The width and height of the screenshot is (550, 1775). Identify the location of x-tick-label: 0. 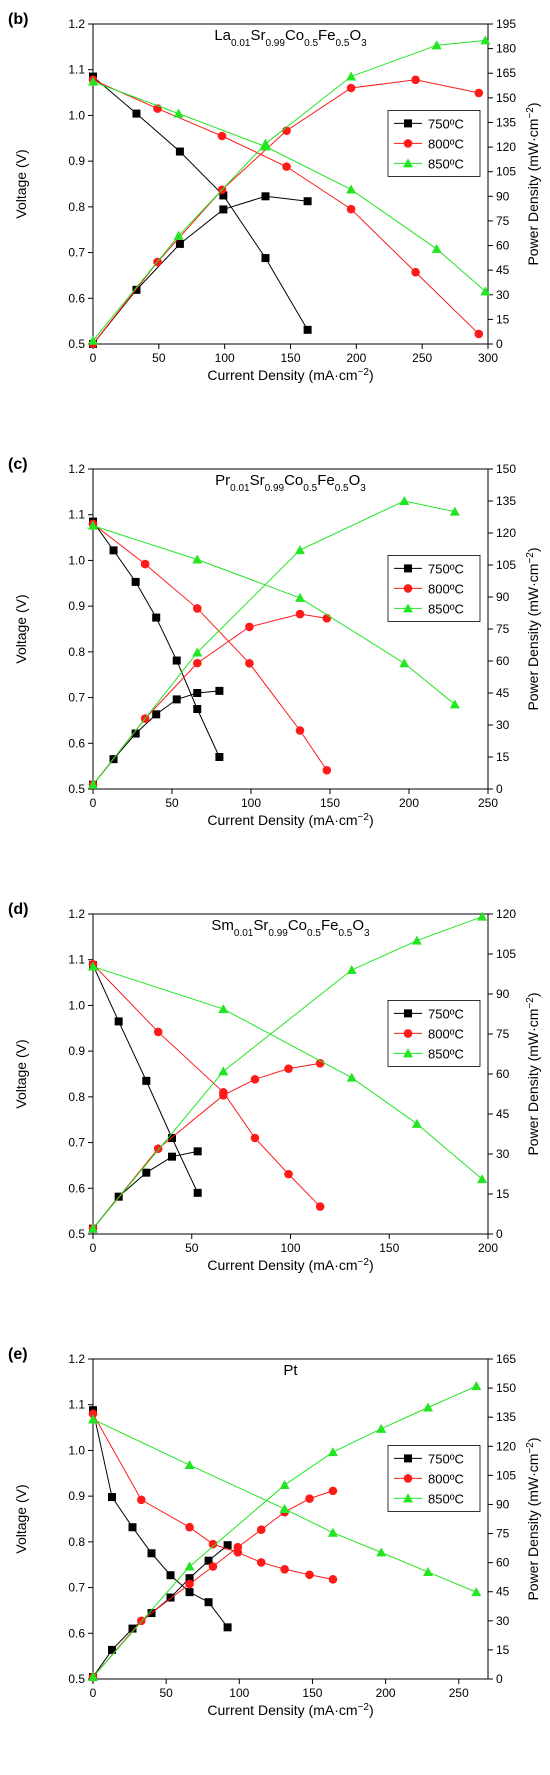
(93, 358).